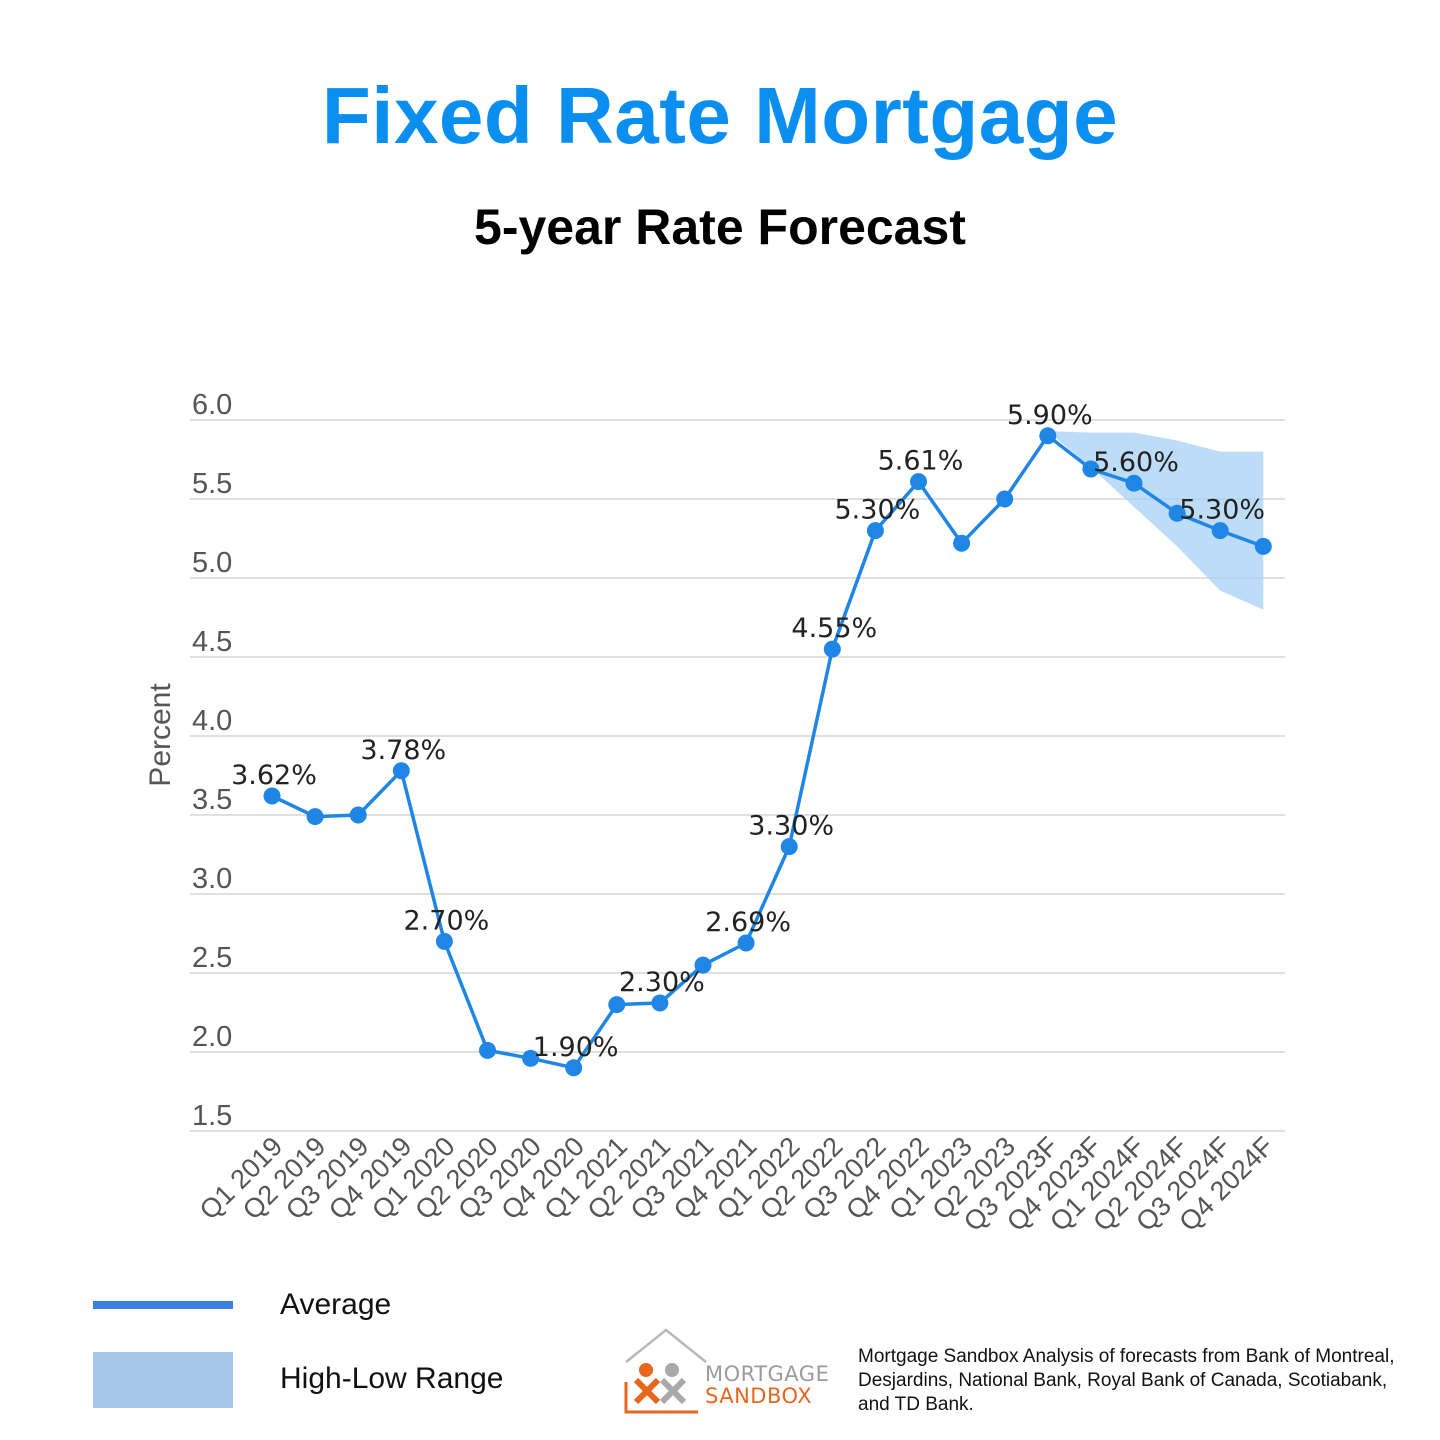  Describe the element at coordinates (403, 750) in the screenshot. I see `data-label: 3.78%` at that location.